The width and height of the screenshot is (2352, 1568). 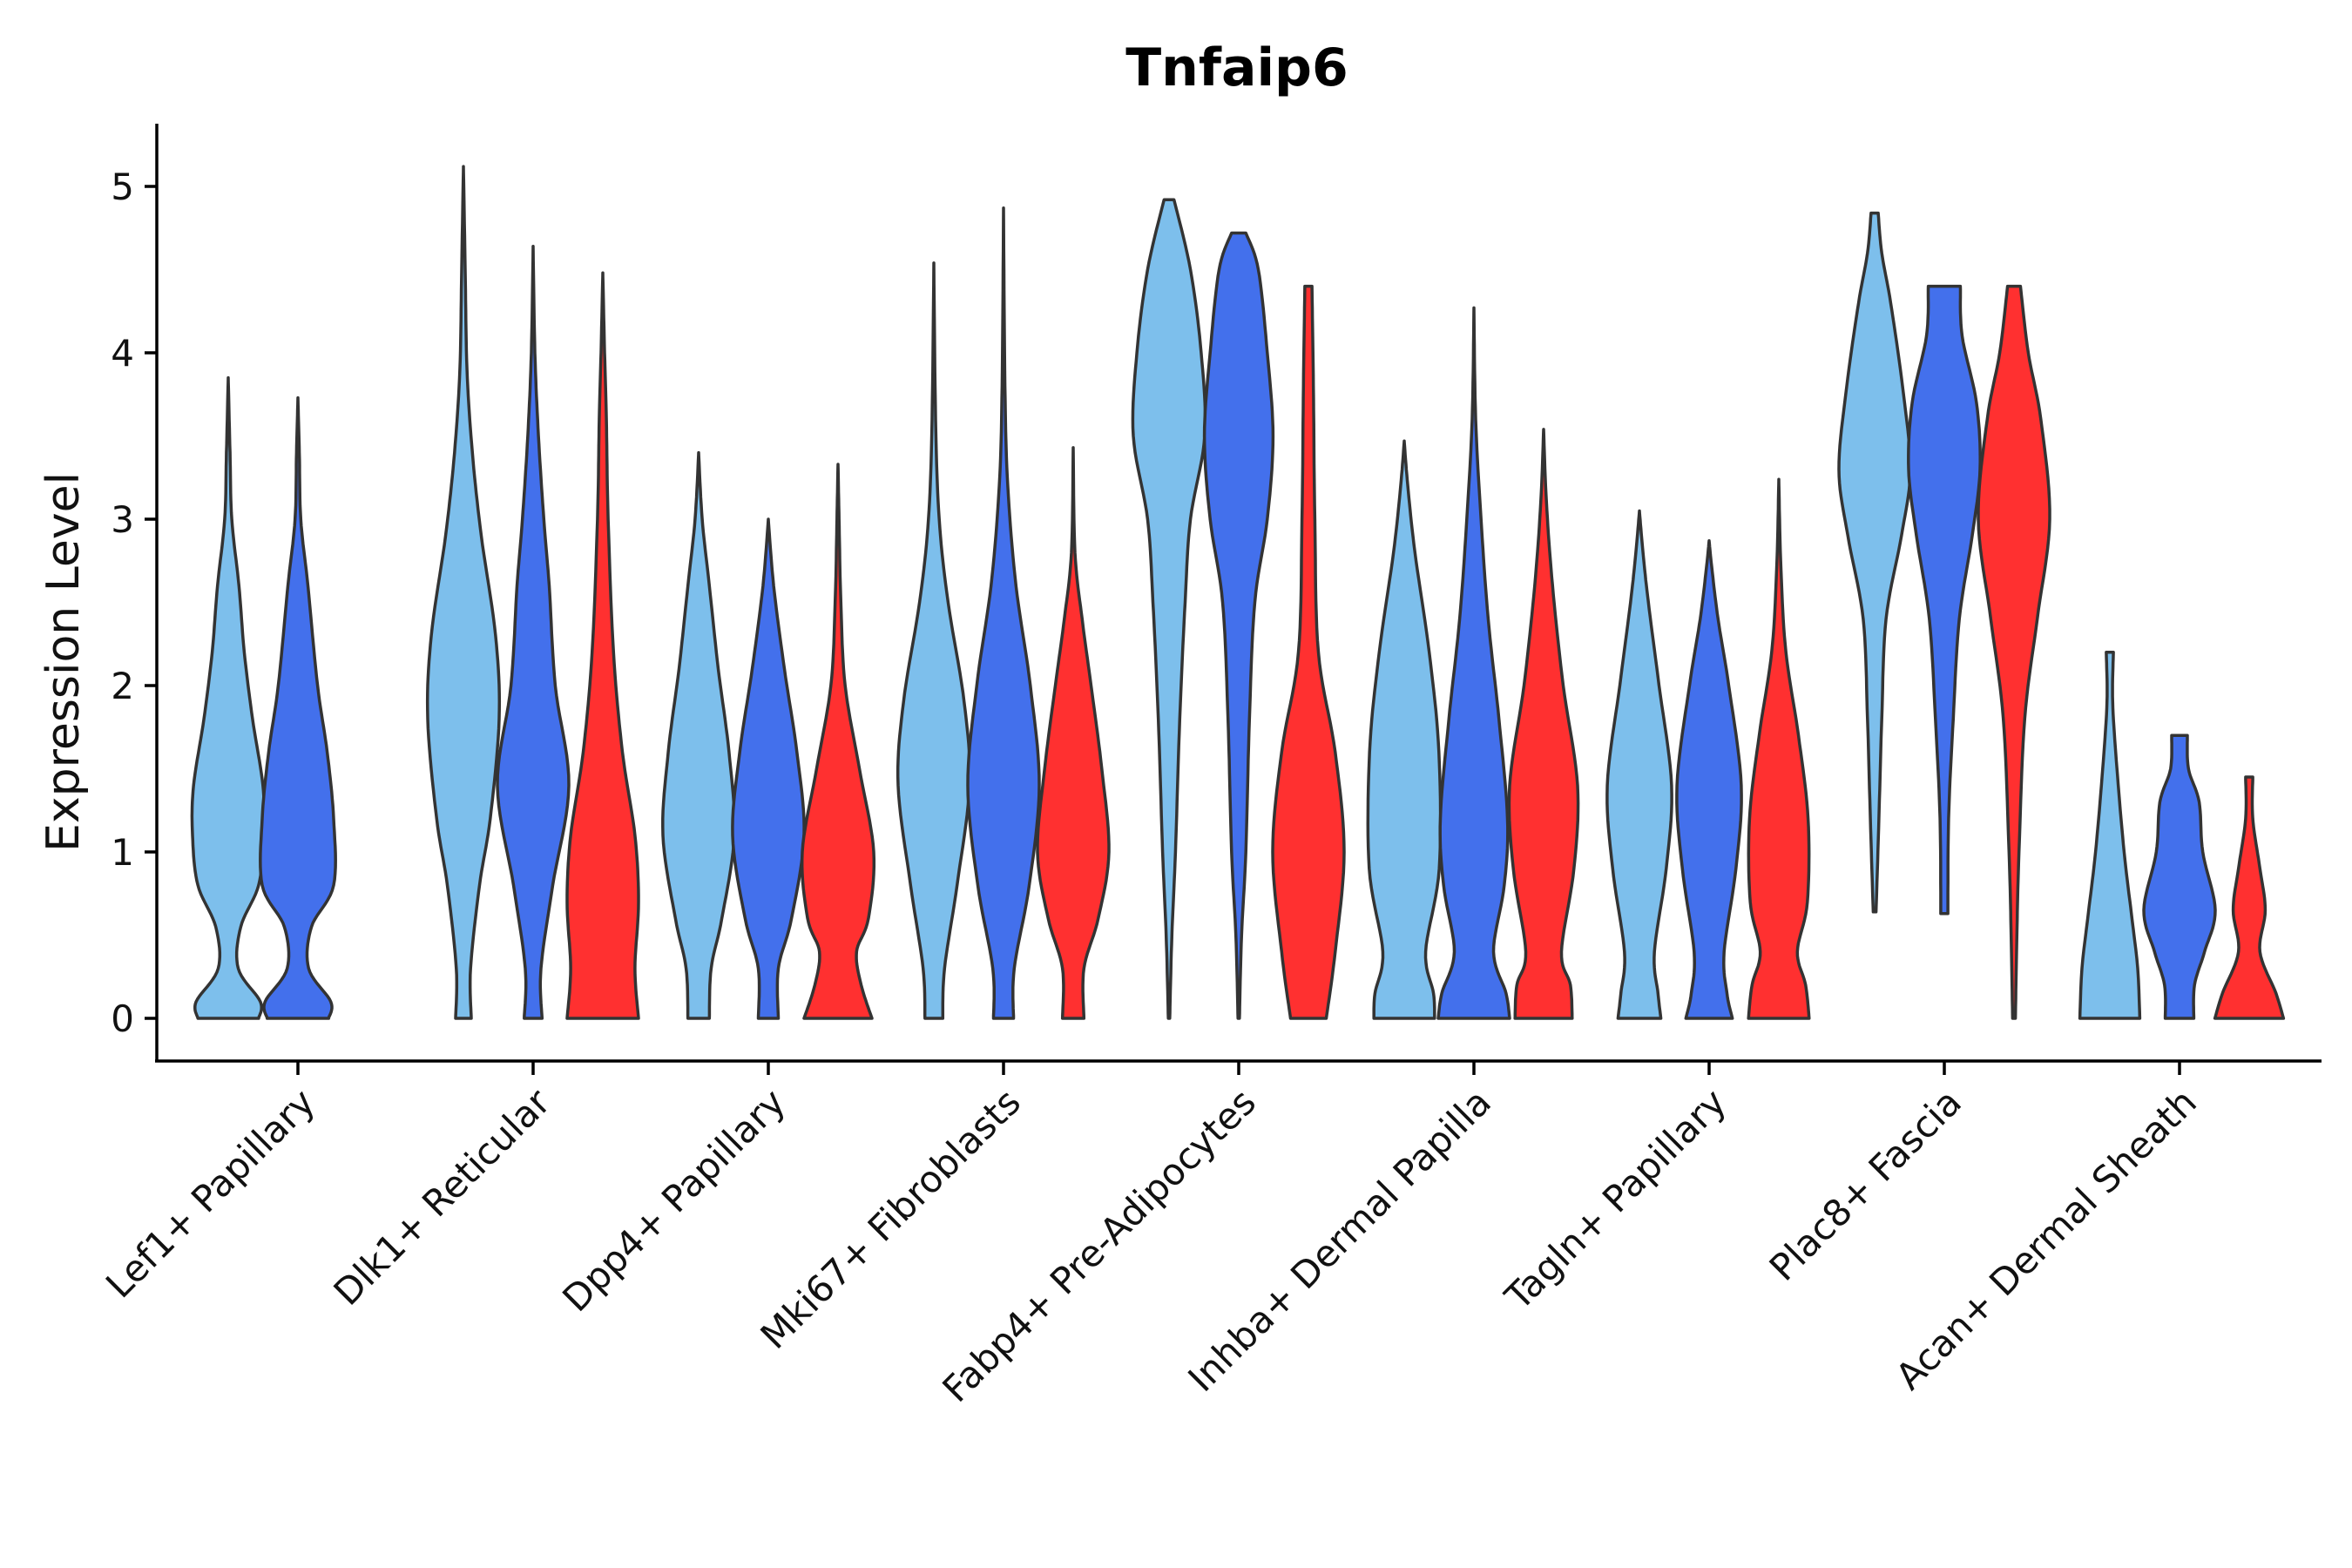 What do you see at coordinates (1236, 67) in the screenshot?
I see `chart-title: Tnfaip6` at bounding box center [1236, 67].